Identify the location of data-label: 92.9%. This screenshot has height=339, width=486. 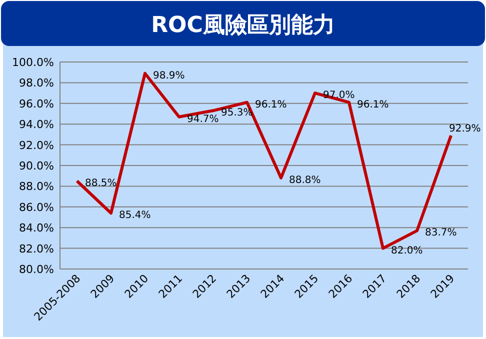
(465, 128).